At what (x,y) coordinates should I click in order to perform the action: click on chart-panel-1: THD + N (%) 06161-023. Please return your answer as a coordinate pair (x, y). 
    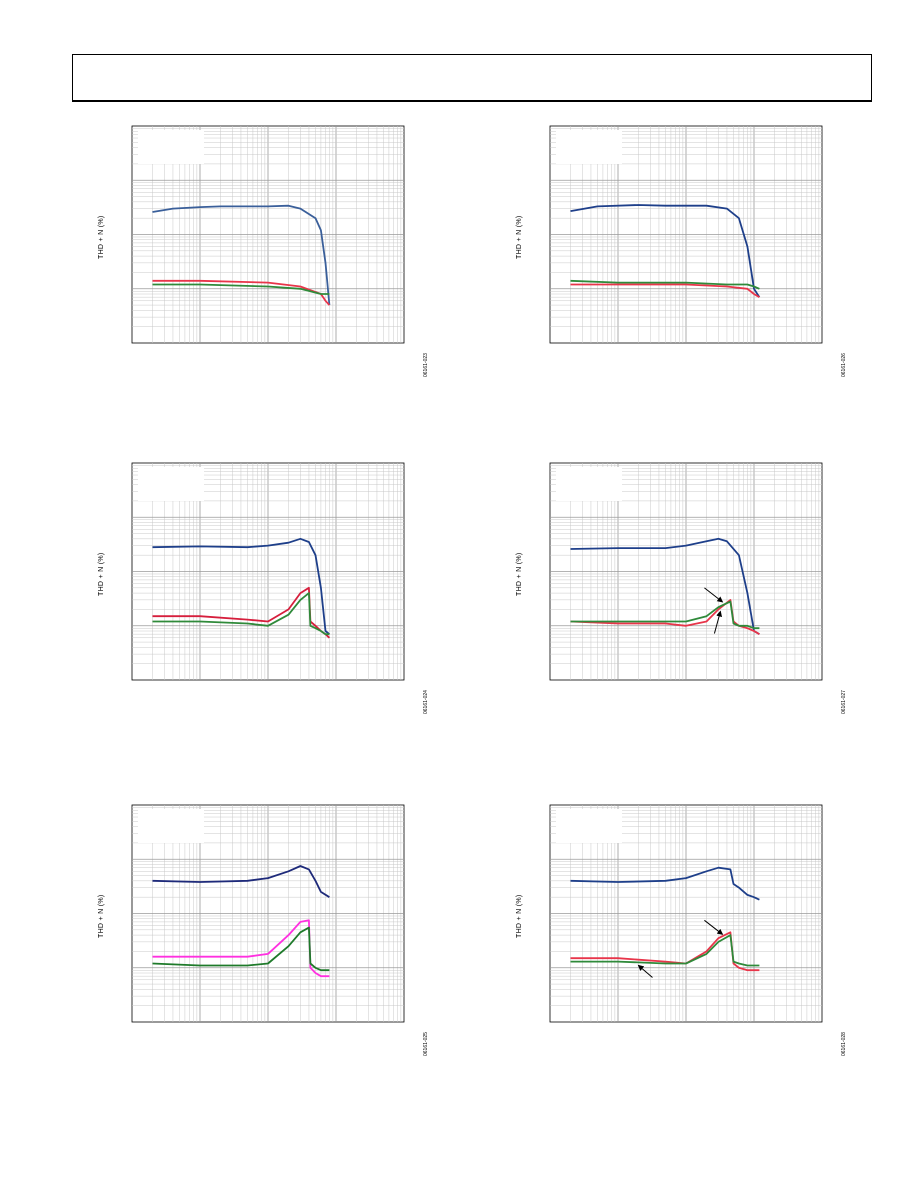
    Looking at the image, I should click on (262, 258).